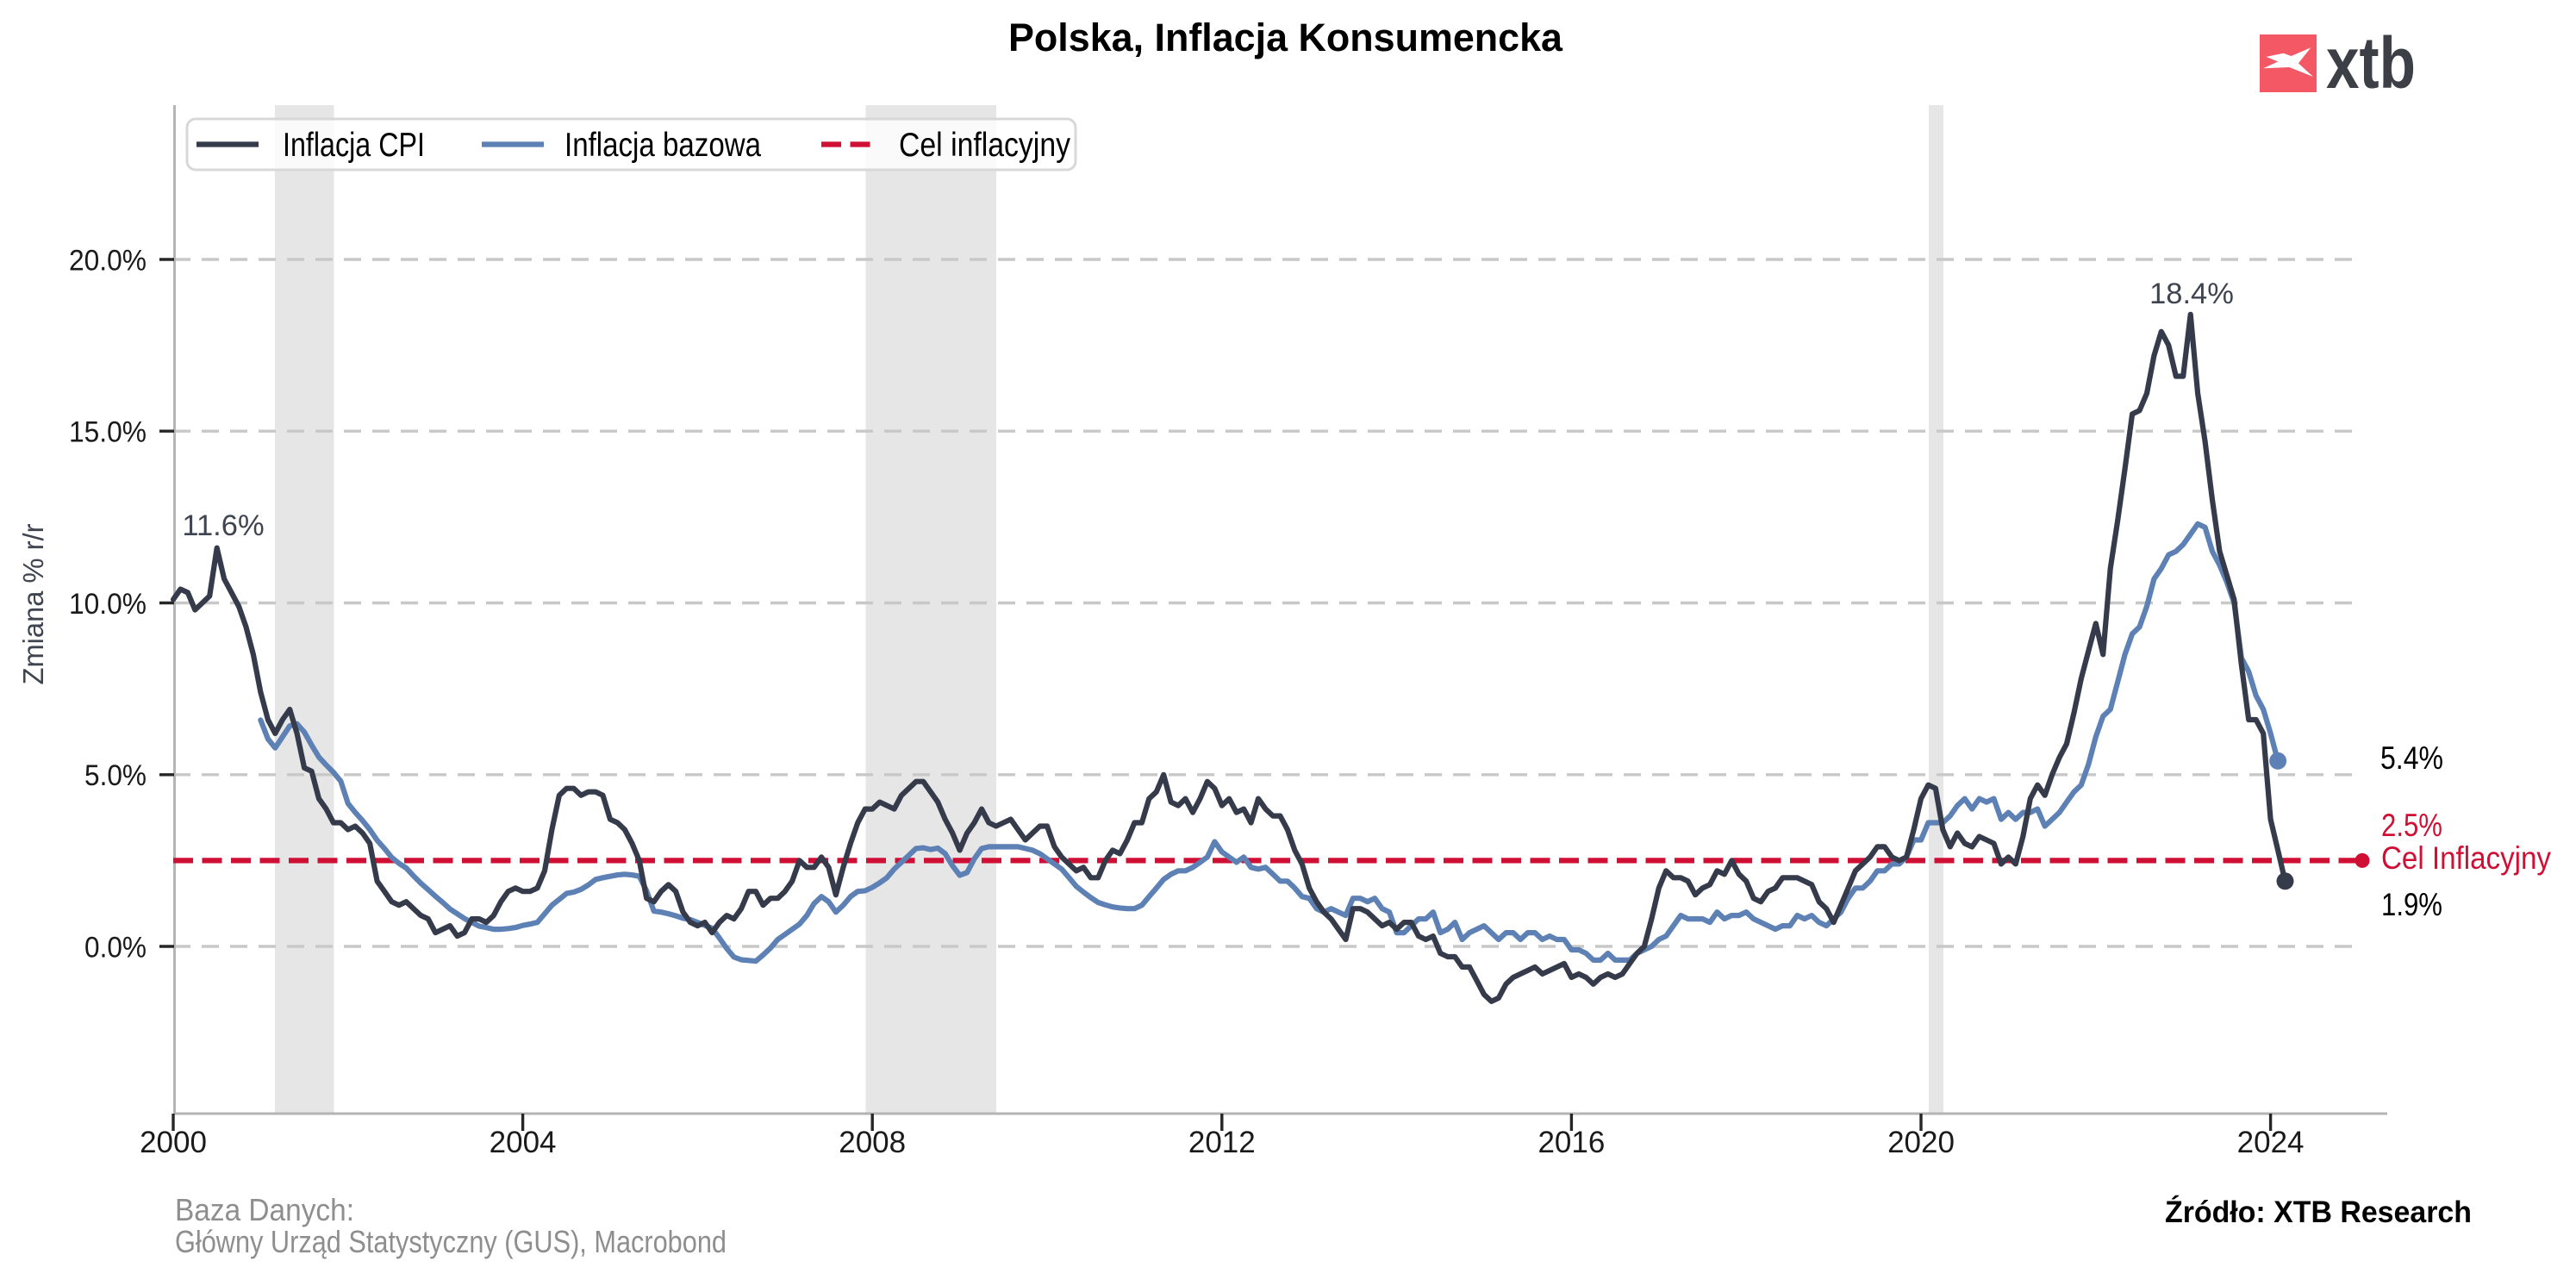  Describe the element at coordinates (1285, 37) in the screenshot. I see `svg-text: Polska, Inflacja Konsumencka` at that location.